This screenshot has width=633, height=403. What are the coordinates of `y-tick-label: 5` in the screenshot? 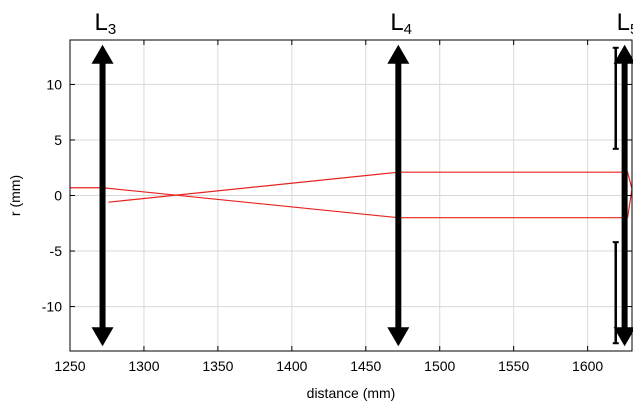 It's located at (58, 140).